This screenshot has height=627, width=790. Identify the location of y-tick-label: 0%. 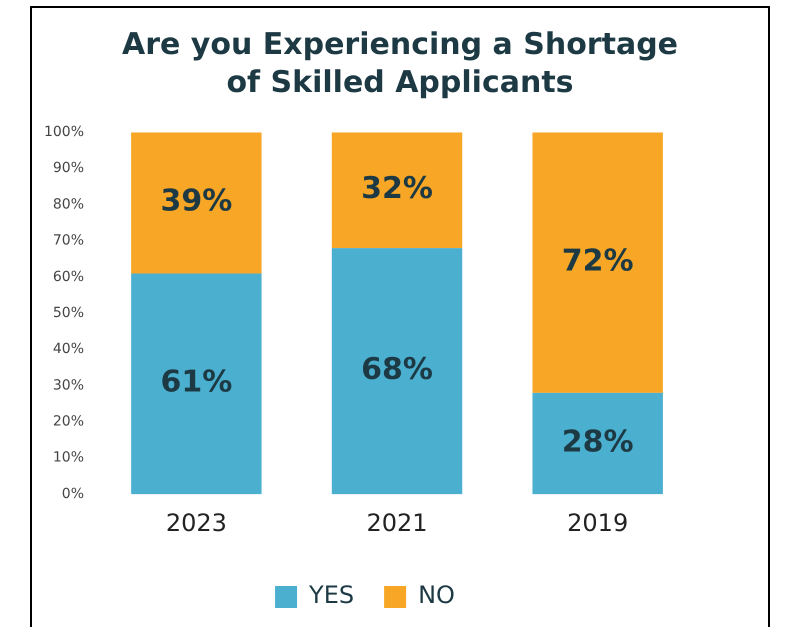
(73, 494).